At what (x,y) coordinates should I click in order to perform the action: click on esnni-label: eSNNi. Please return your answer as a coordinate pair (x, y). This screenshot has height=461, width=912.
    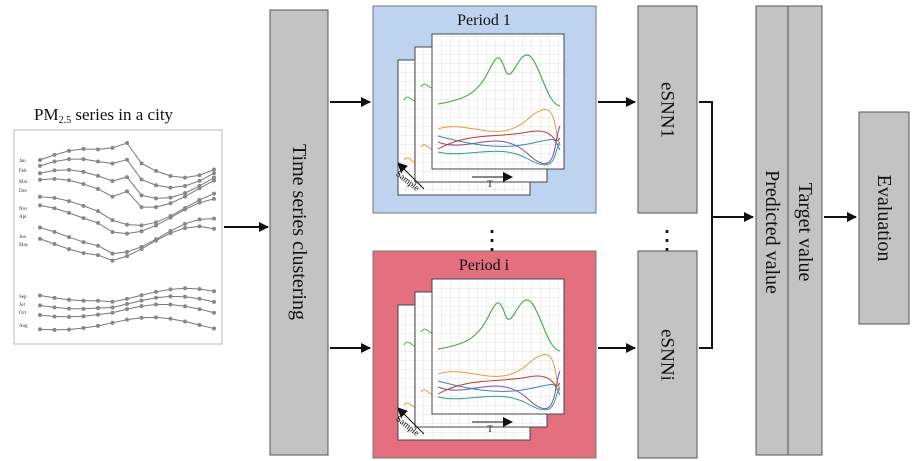
    Looking at the image, I should click on (667, 355).